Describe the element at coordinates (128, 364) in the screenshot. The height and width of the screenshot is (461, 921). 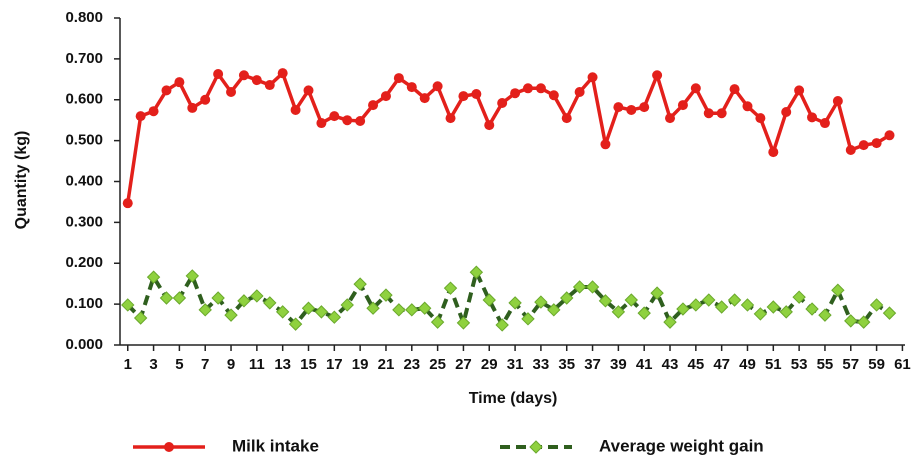
I see `x-tick-label: 1` at that location.